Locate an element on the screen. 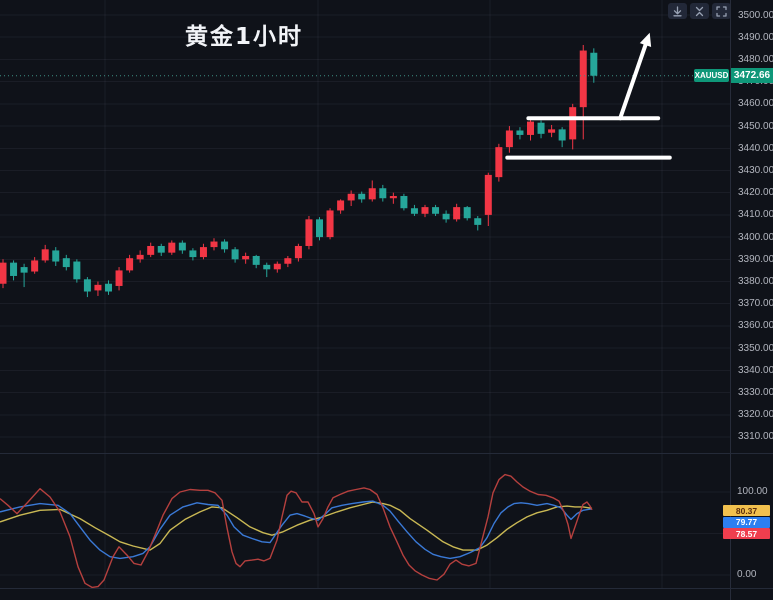 This screenshot has height=600, width=773. indicator-line_red is located at coordinates (296, 531).